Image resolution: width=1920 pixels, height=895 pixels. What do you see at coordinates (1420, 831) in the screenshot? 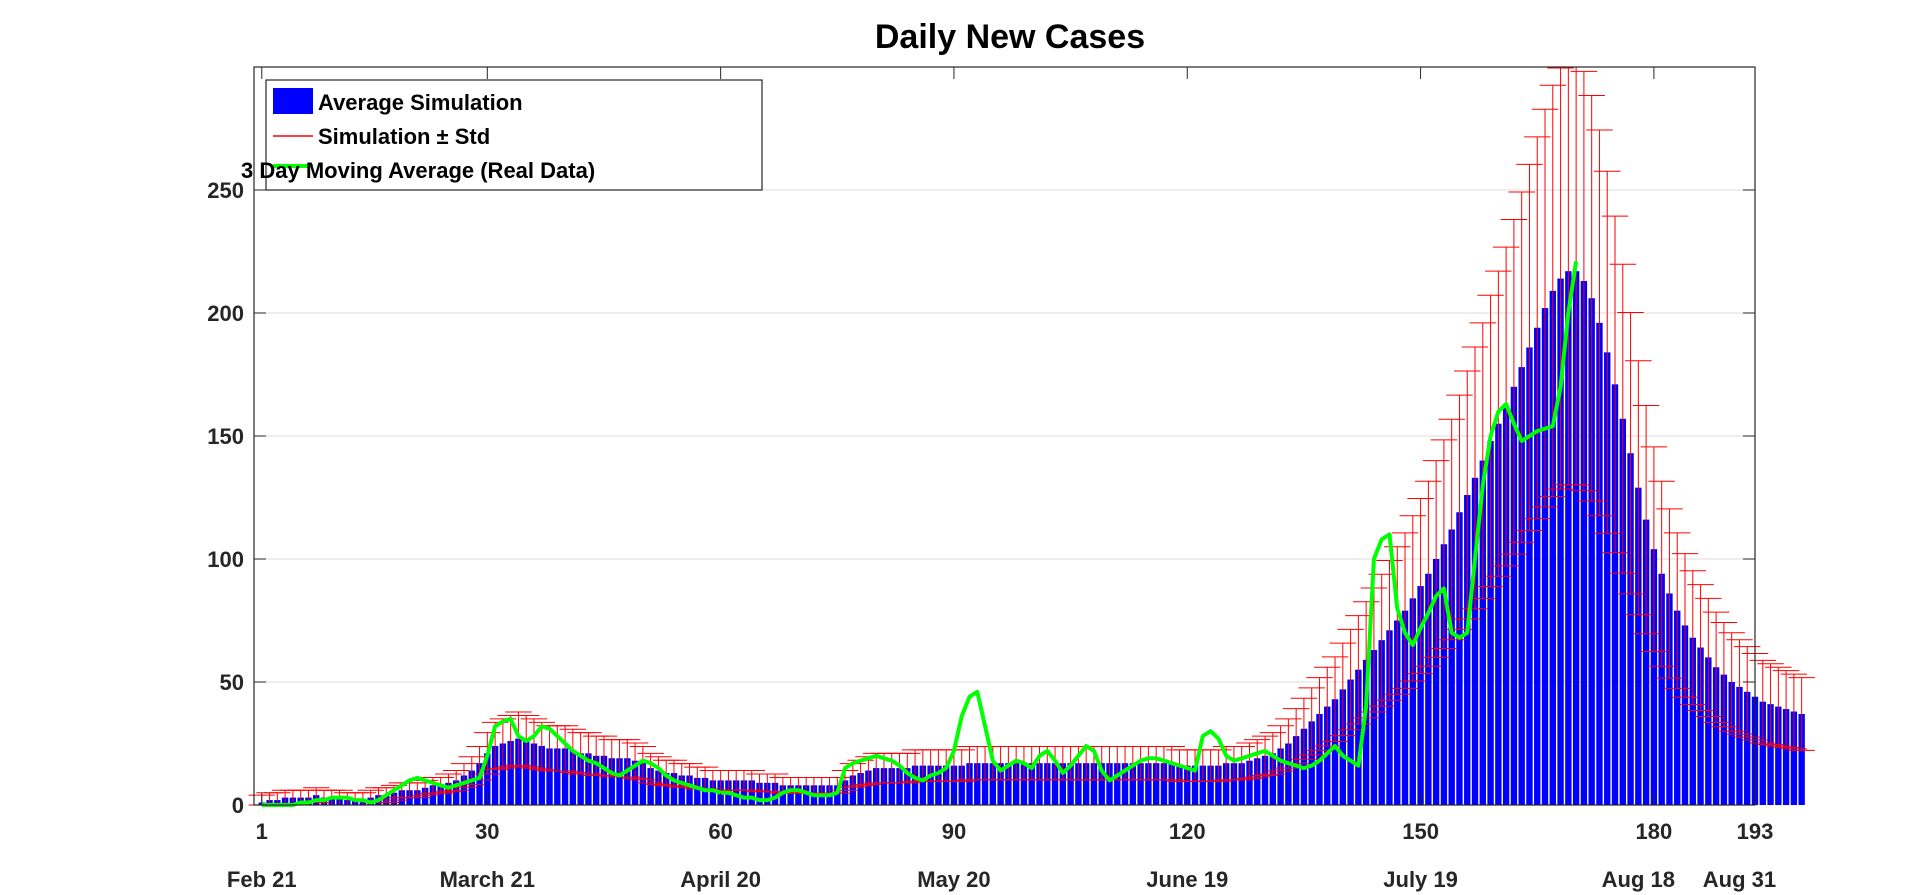
I see `x-tick-label: 150` at bounding box center [1420, 831].